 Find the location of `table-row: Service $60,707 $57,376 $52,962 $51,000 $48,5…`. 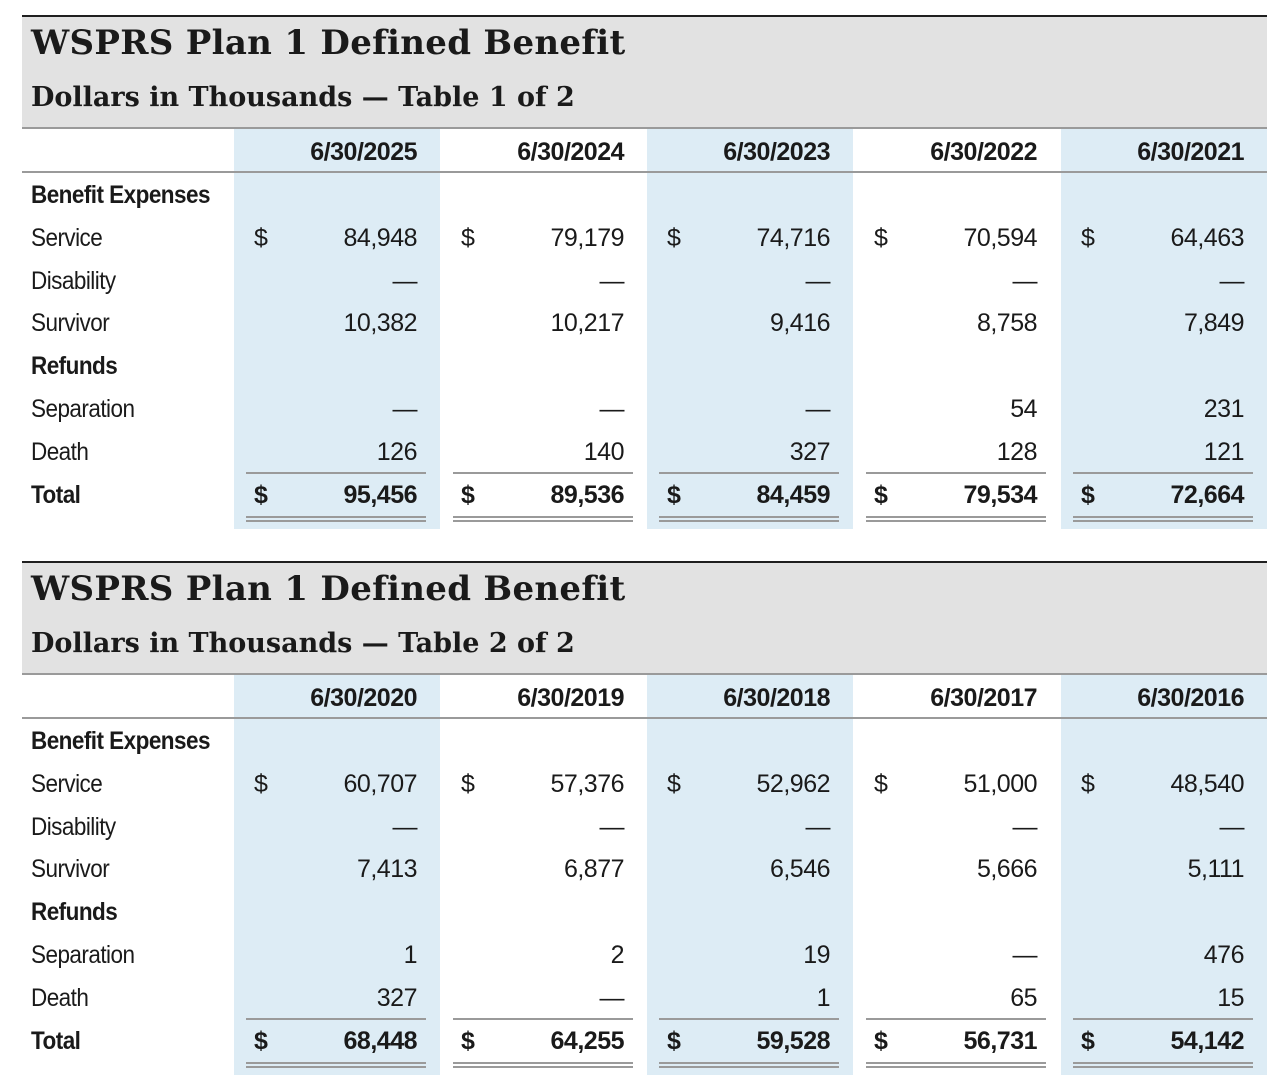

table-row: Service $60,707 $57,376 $52,962 $51,000 $48,5… is located at coordinates (644, 784).